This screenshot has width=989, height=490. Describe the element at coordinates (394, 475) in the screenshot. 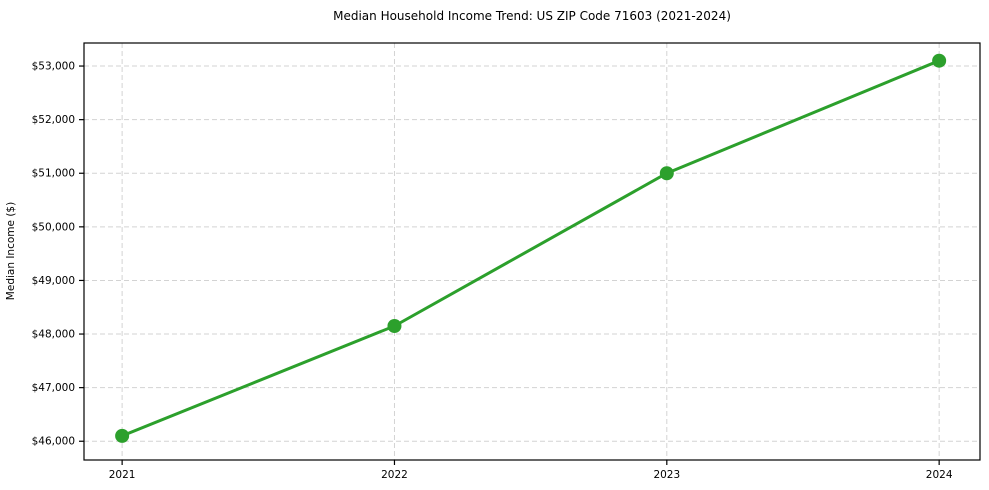

I see `x-tick-label: 2022` at that location.